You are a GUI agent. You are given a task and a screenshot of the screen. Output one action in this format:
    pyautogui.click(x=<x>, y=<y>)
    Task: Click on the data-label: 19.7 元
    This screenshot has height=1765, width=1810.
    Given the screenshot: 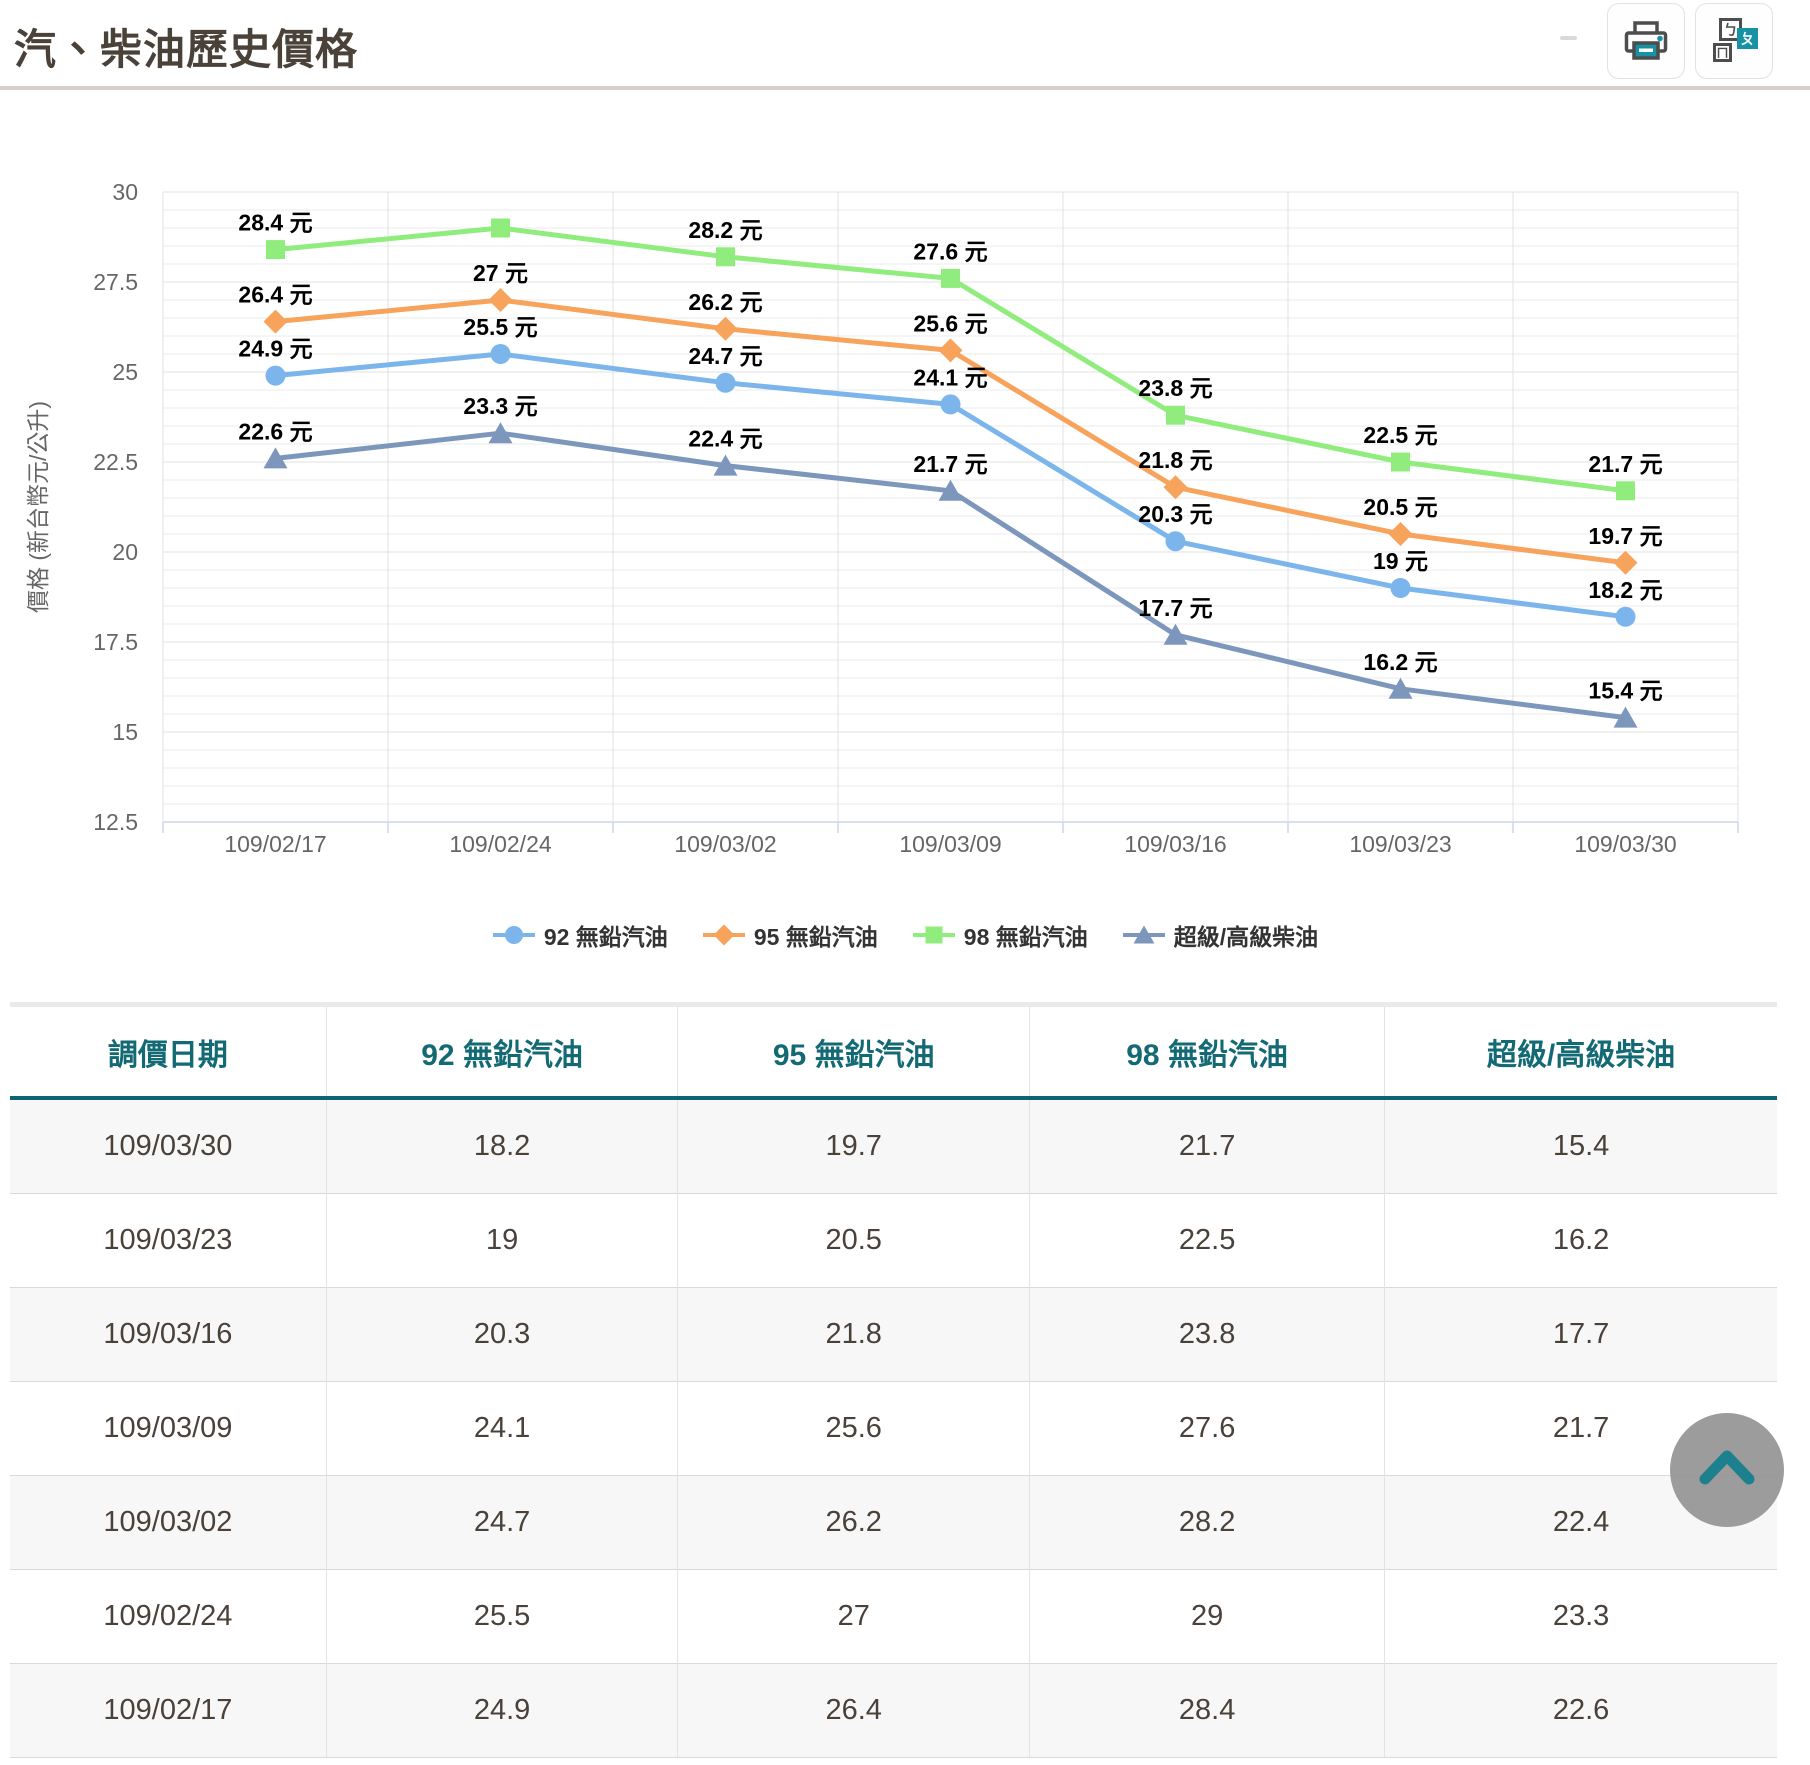 What is the action you would take?
    pyautogui.click(x=1625, y=536)
    